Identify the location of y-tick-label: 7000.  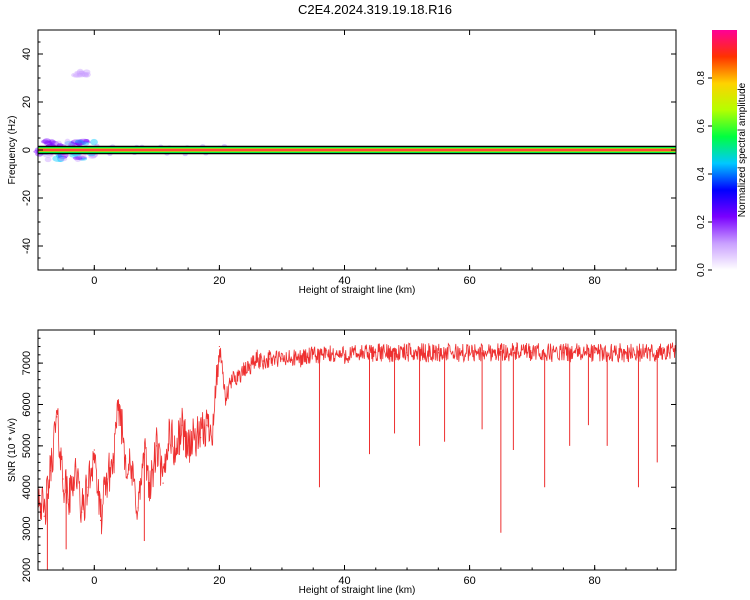
(27, 363).